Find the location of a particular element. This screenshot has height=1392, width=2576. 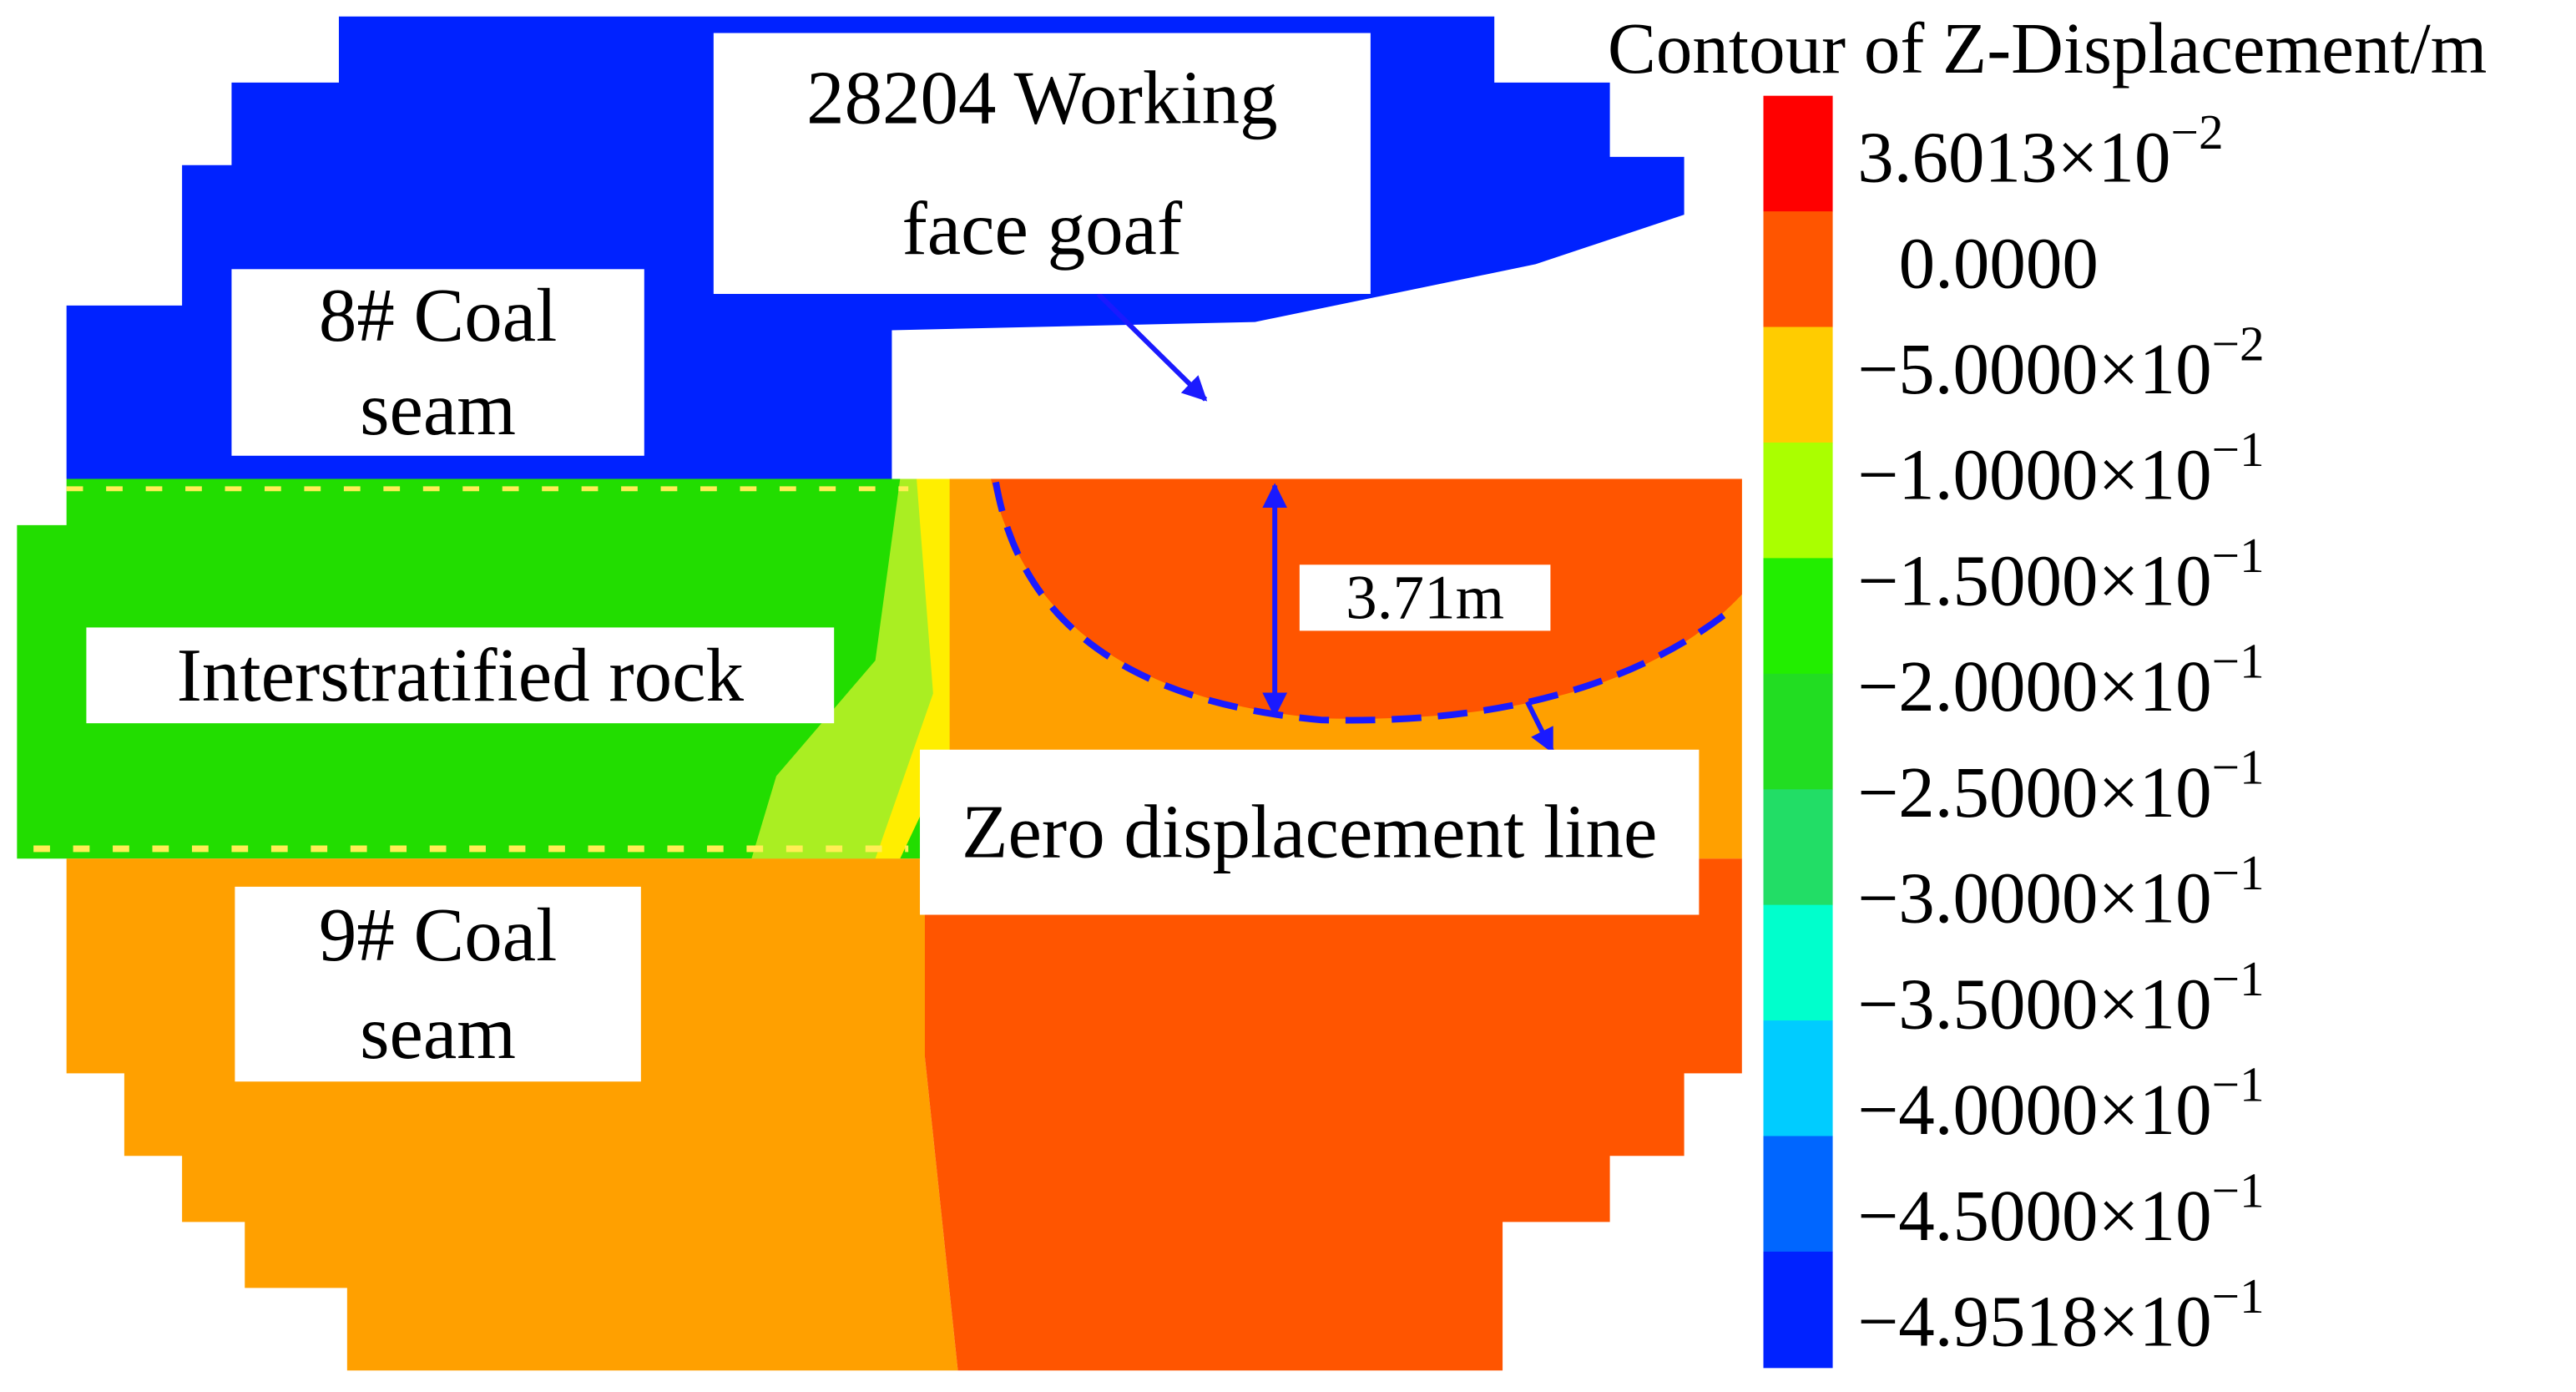

label-text: 28204 Working is located at coordinates (1042, 98).